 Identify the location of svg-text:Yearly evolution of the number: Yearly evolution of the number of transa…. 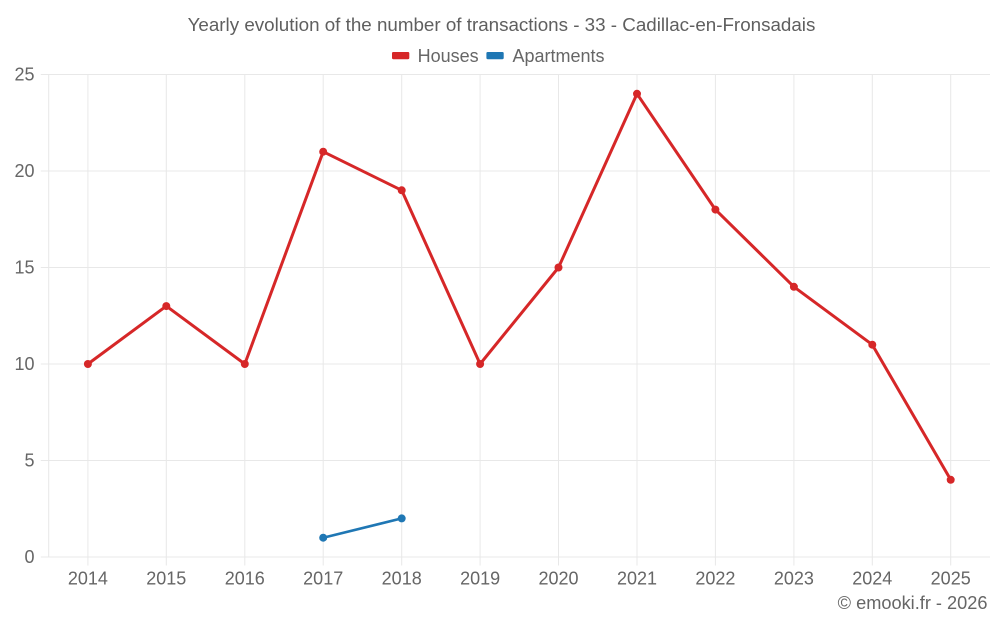
(502, 24).